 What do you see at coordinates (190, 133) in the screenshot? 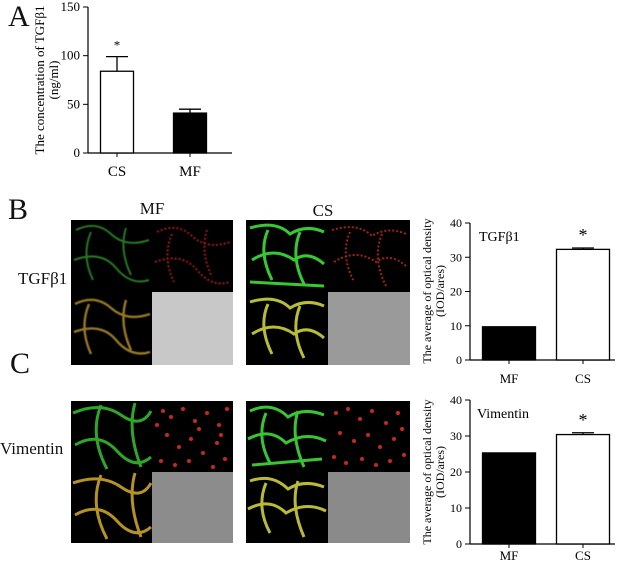
I see `bar-a-mf` at bounding box center [190, 133].